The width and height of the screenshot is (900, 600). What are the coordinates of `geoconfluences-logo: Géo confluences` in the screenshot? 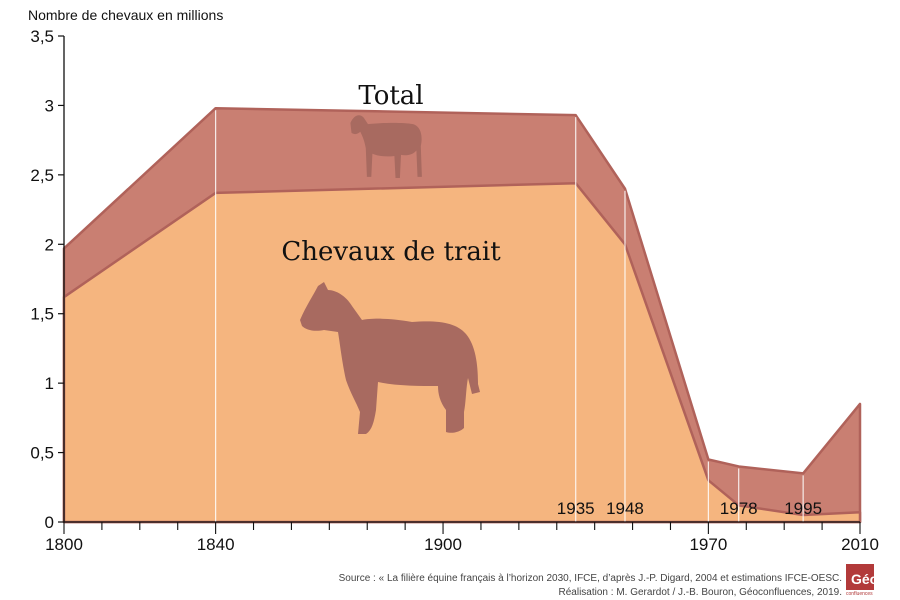 It's located at (862, 580).